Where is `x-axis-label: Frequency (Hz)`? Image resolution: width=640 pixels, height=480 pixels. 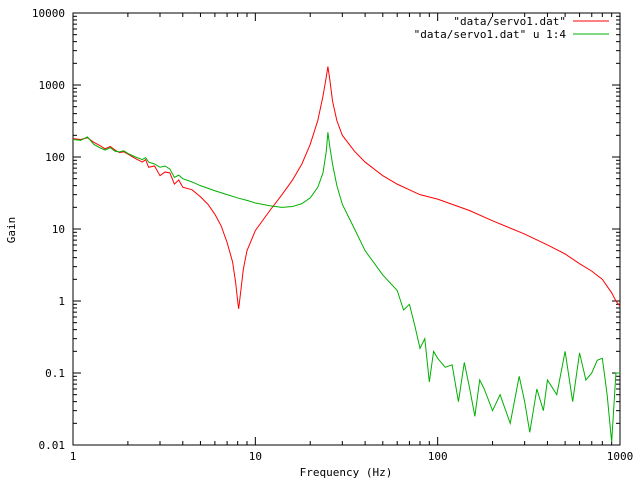
x-axis-label: Frequency (Hz) is located at coordinates (346, 472).